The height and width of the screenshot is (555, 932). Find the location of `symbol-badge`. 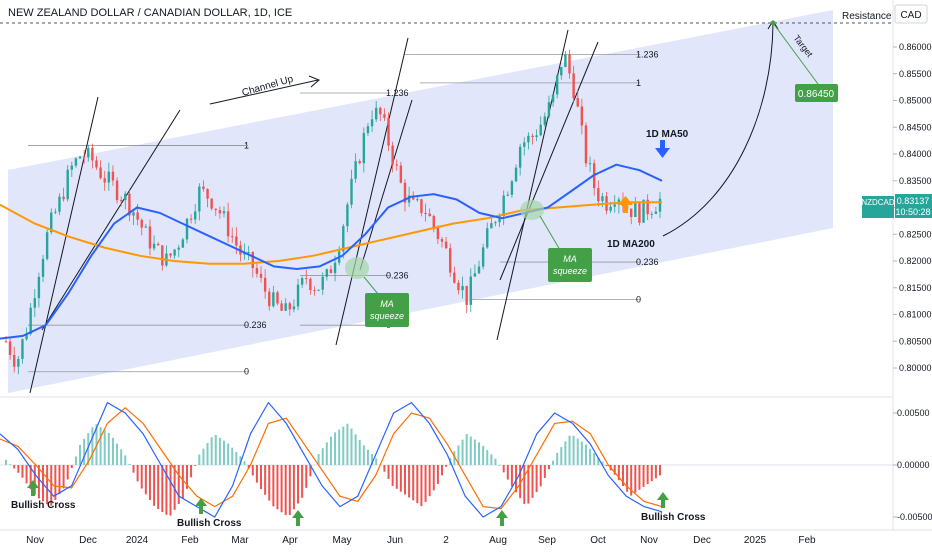

symbol-badge is located at coordinates (878, 207).